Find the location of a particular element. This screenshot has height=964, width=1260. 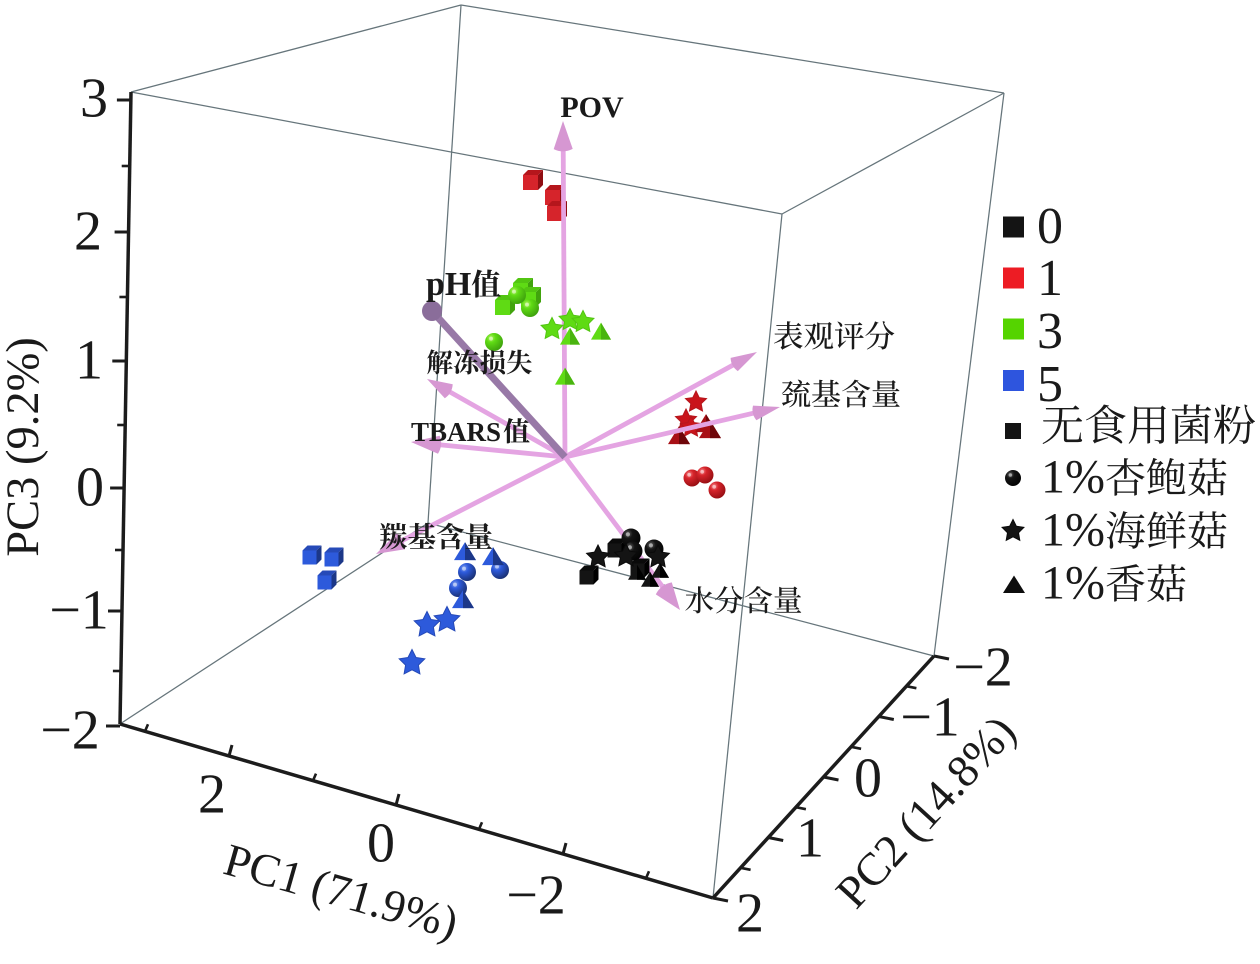

svg-text: 5 is located at coordinates (1050, 384).